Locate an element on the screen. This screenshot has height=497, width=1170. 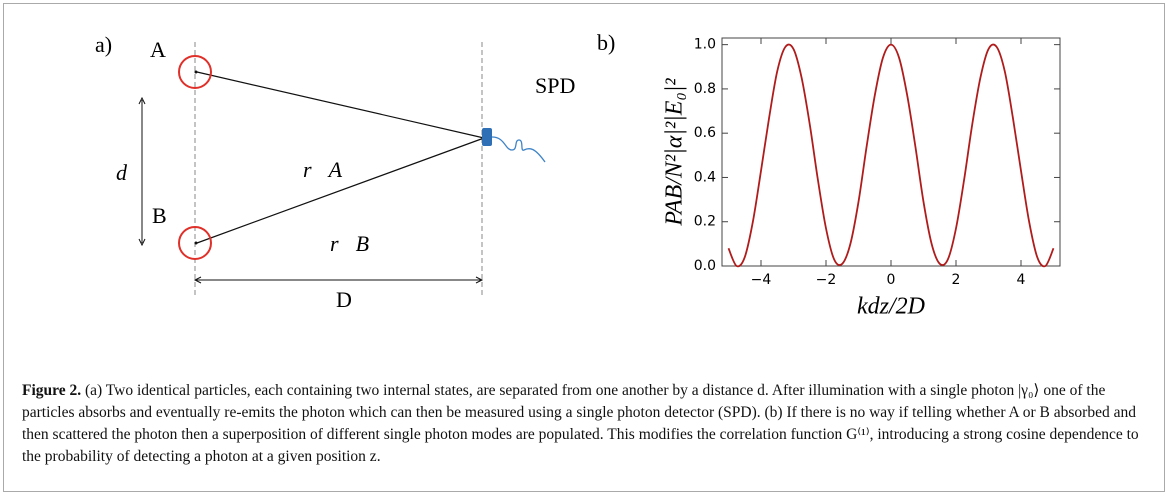
panel-label: a) is located at coordinates (103, 44).